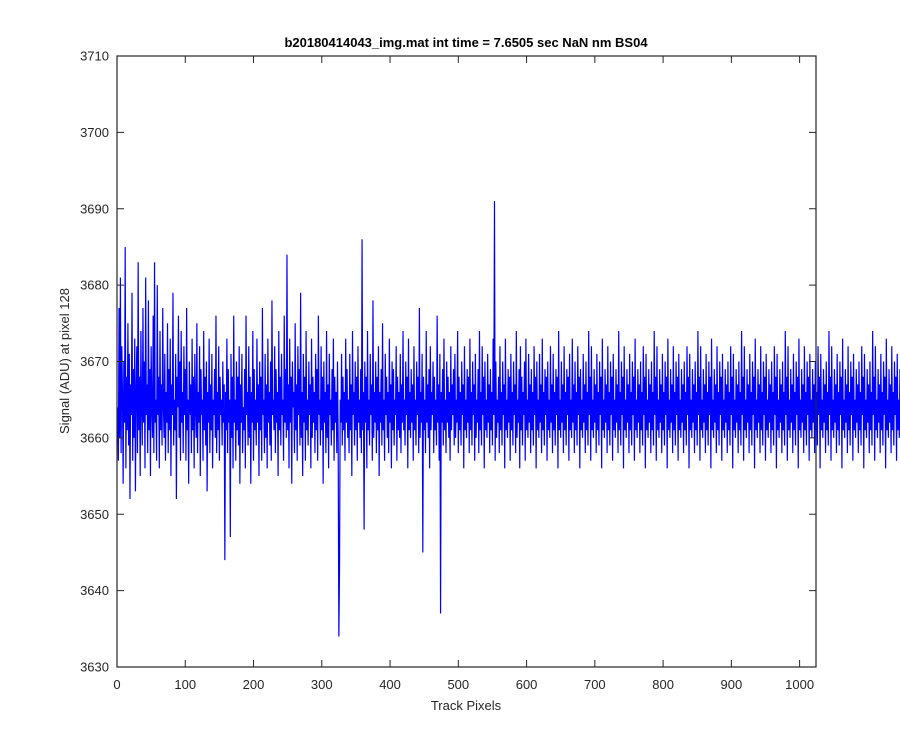  I want to click on x-axis-label: Track Pixels, so click(466, 705).